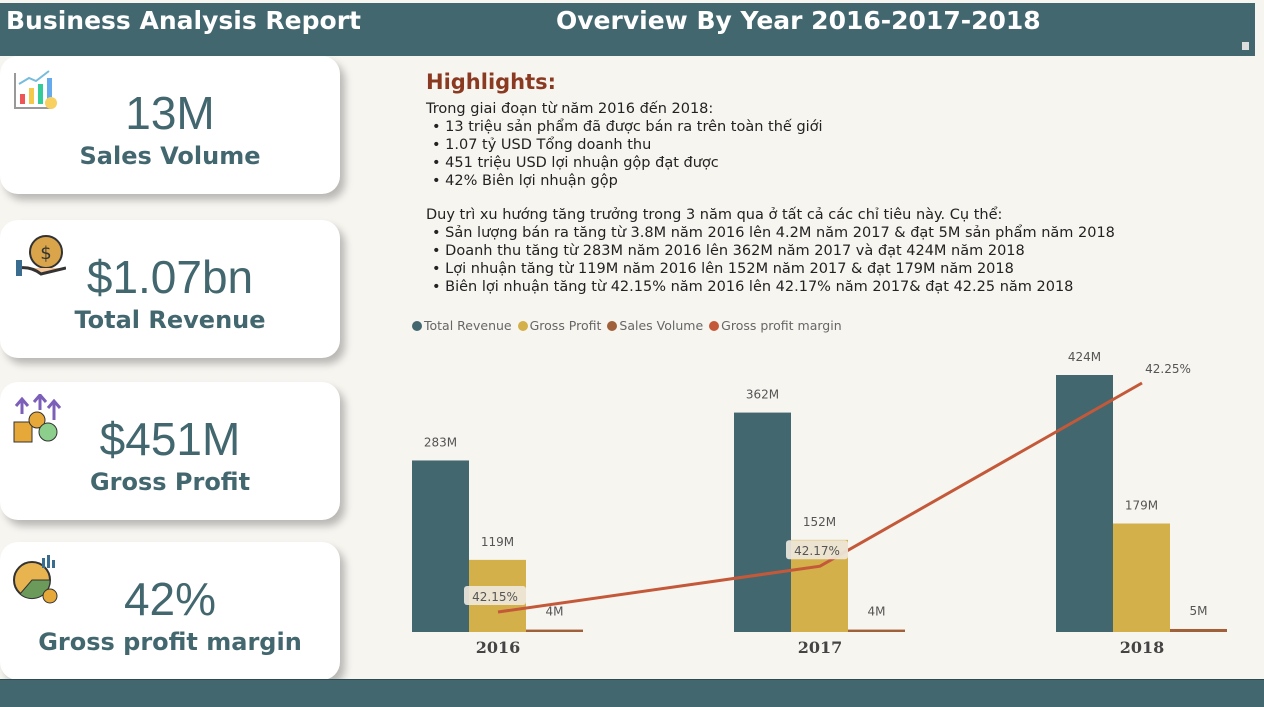 This screenshot has width=1264, height=707. What do you see at coordinates (762, 395) in the screenshot?
I see `bar-data-label: 362M` at bounding box center [762, 395].